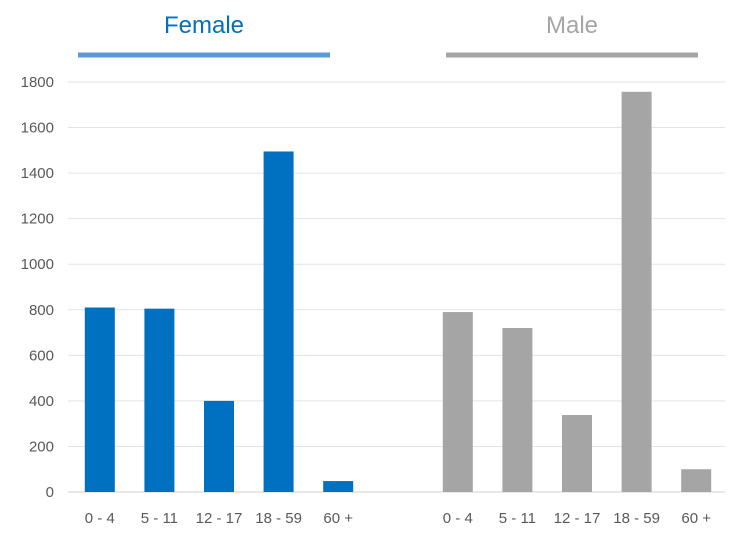 The width and height of the screenshot is (731, 534). Describe the element at coordinates (41, 355) in the screenshot. I see `y-tick-label: 600` at that location.